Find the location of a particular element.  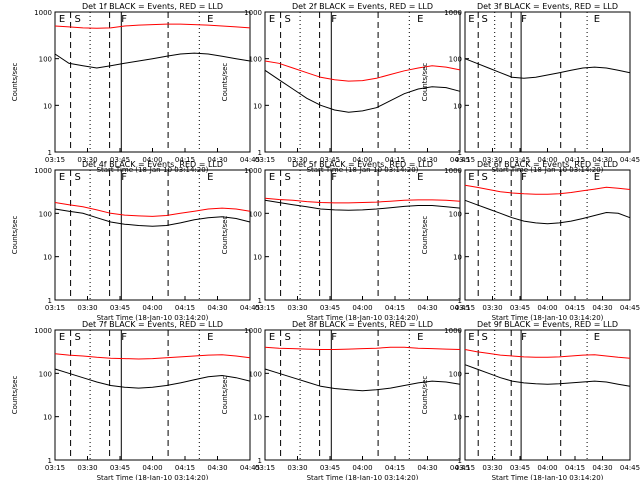

panel-title: Det 5f BLACK = Events, RED = LLD is located at coordinates (362, 164).